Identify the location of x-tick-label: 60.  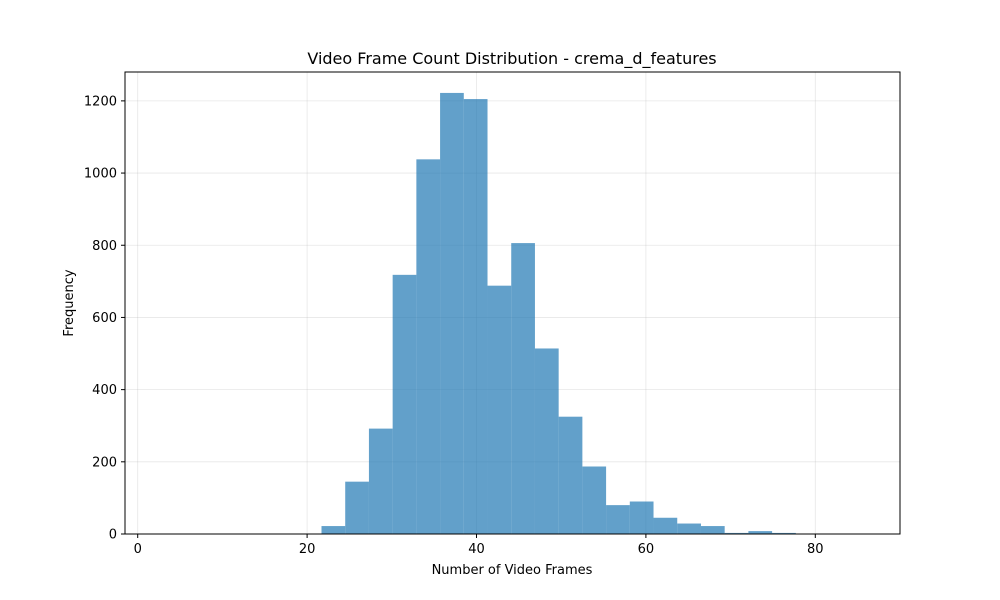
(646, 549).